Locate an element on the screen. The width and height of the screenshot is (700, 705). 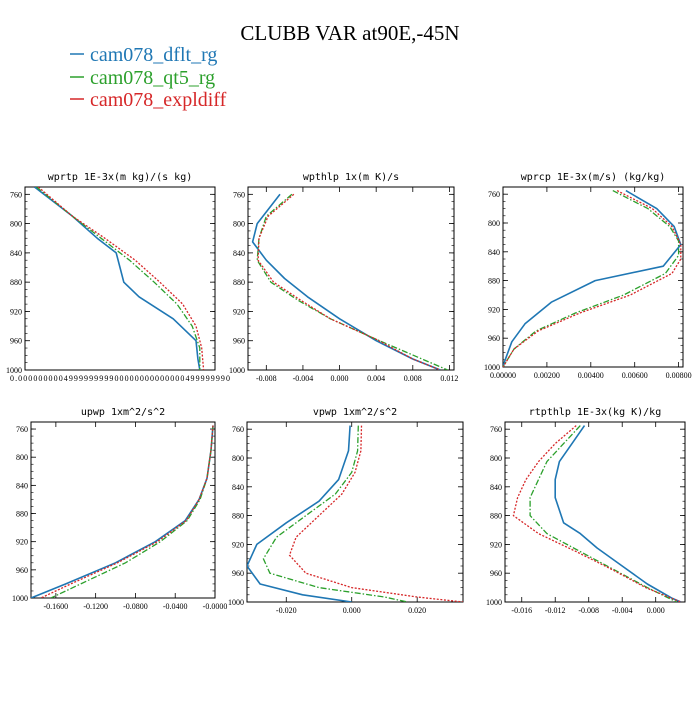
x-tick-label: -0.016 is located at coordinates (521, 610).